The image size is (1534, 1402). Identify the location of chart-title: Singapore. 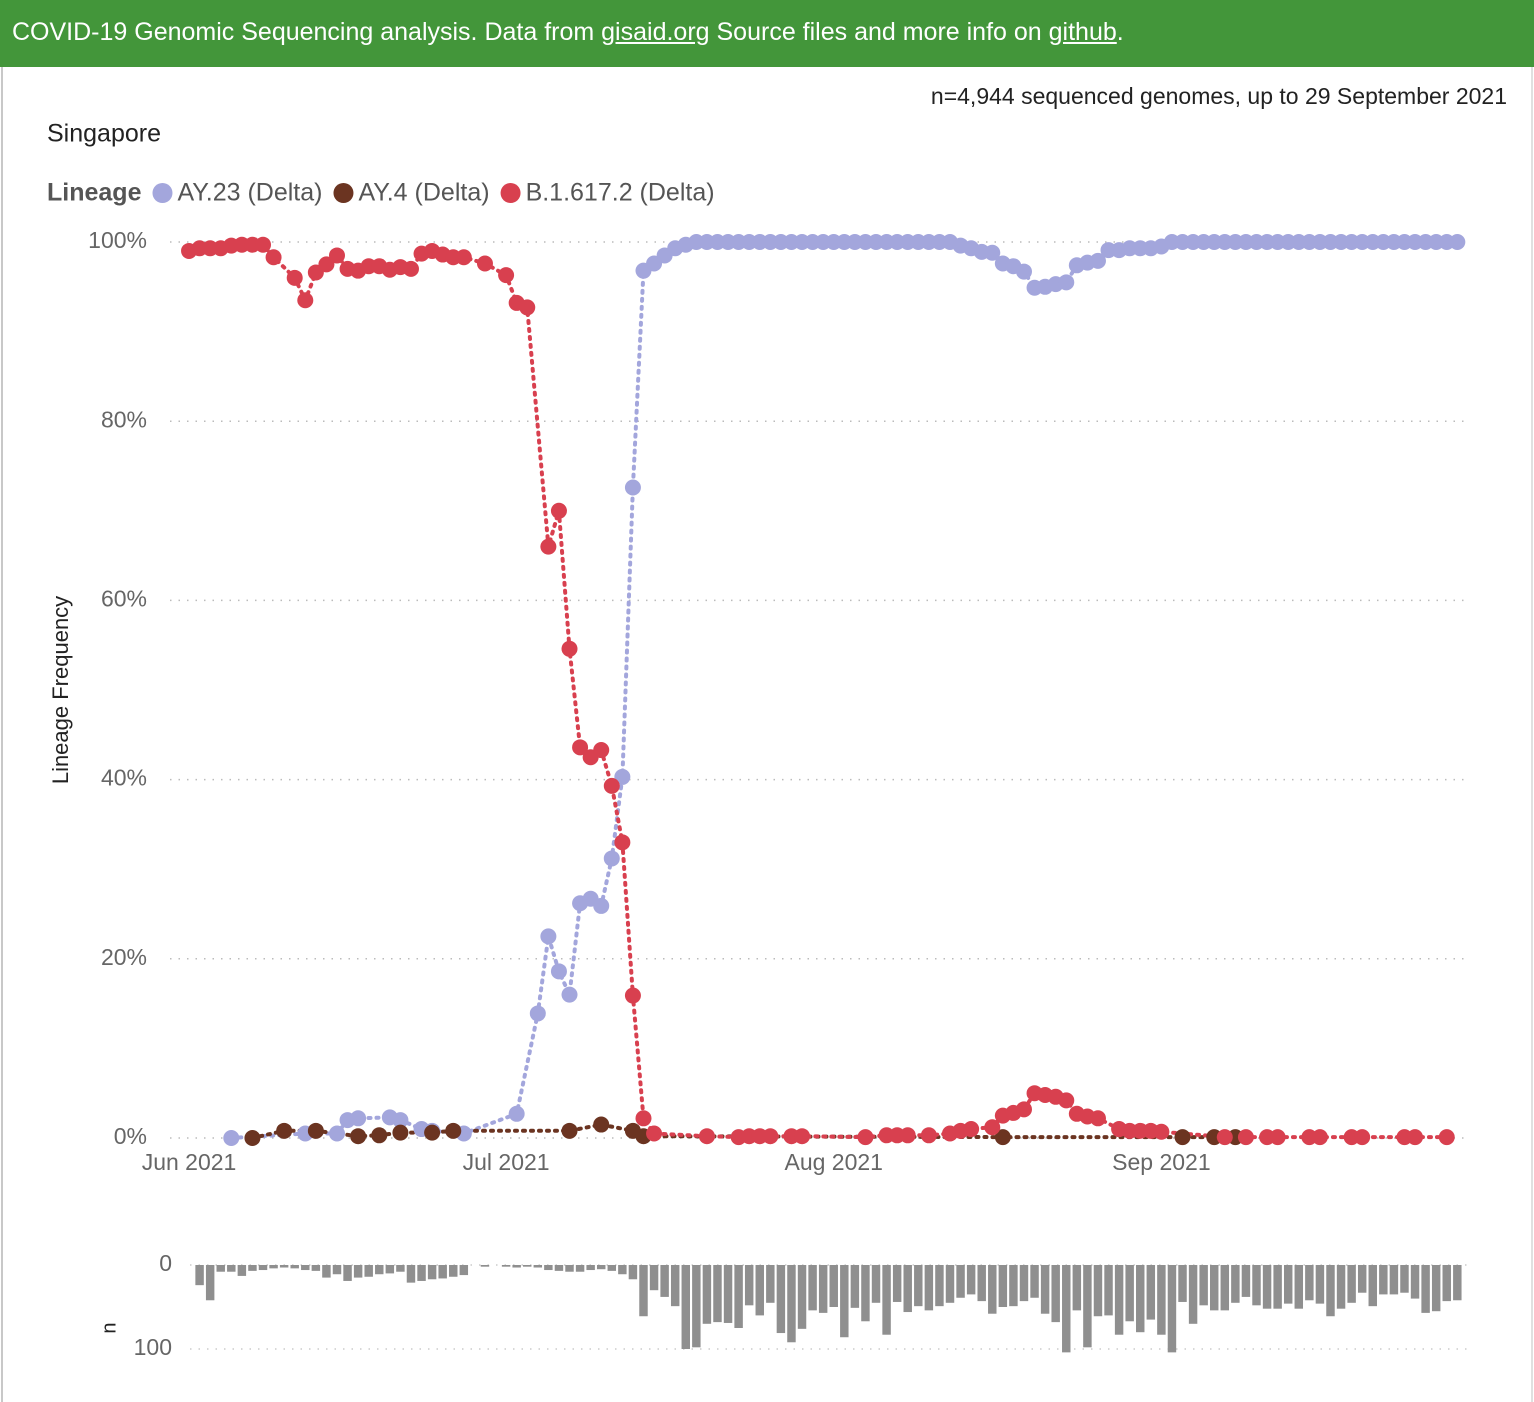
(104, 134).